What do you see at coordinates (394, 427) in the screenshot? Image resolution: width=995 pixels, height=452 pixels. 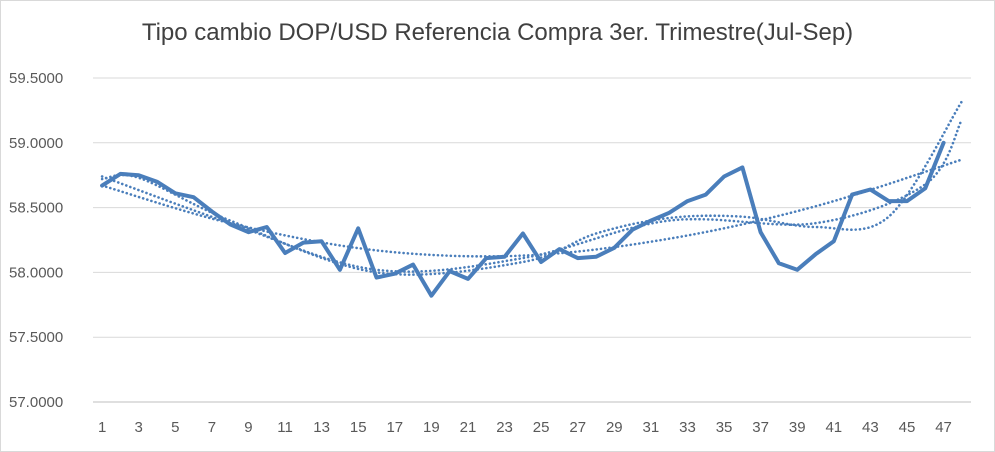 I see `x-tick-label: 17` at bounding box center [394, 427].